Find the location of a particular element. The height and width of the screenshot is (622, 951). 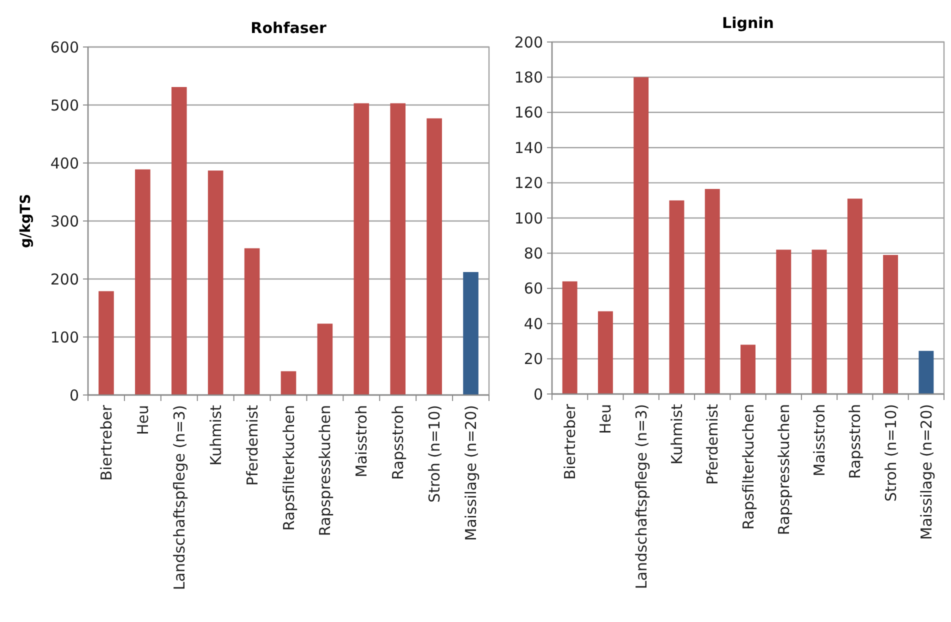

y-tick-label: 80 is located at coordinates (533, 253).